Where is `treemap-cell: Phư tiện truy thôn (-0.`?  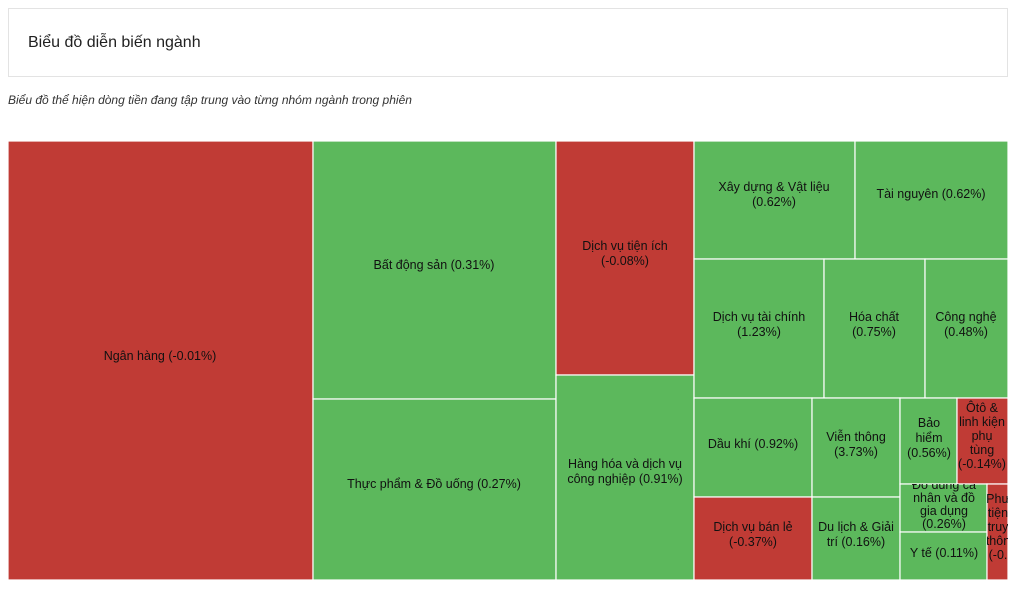 treemap-cell: Phư tiện truy thôn (-0. is located at coordinates (998, 532).